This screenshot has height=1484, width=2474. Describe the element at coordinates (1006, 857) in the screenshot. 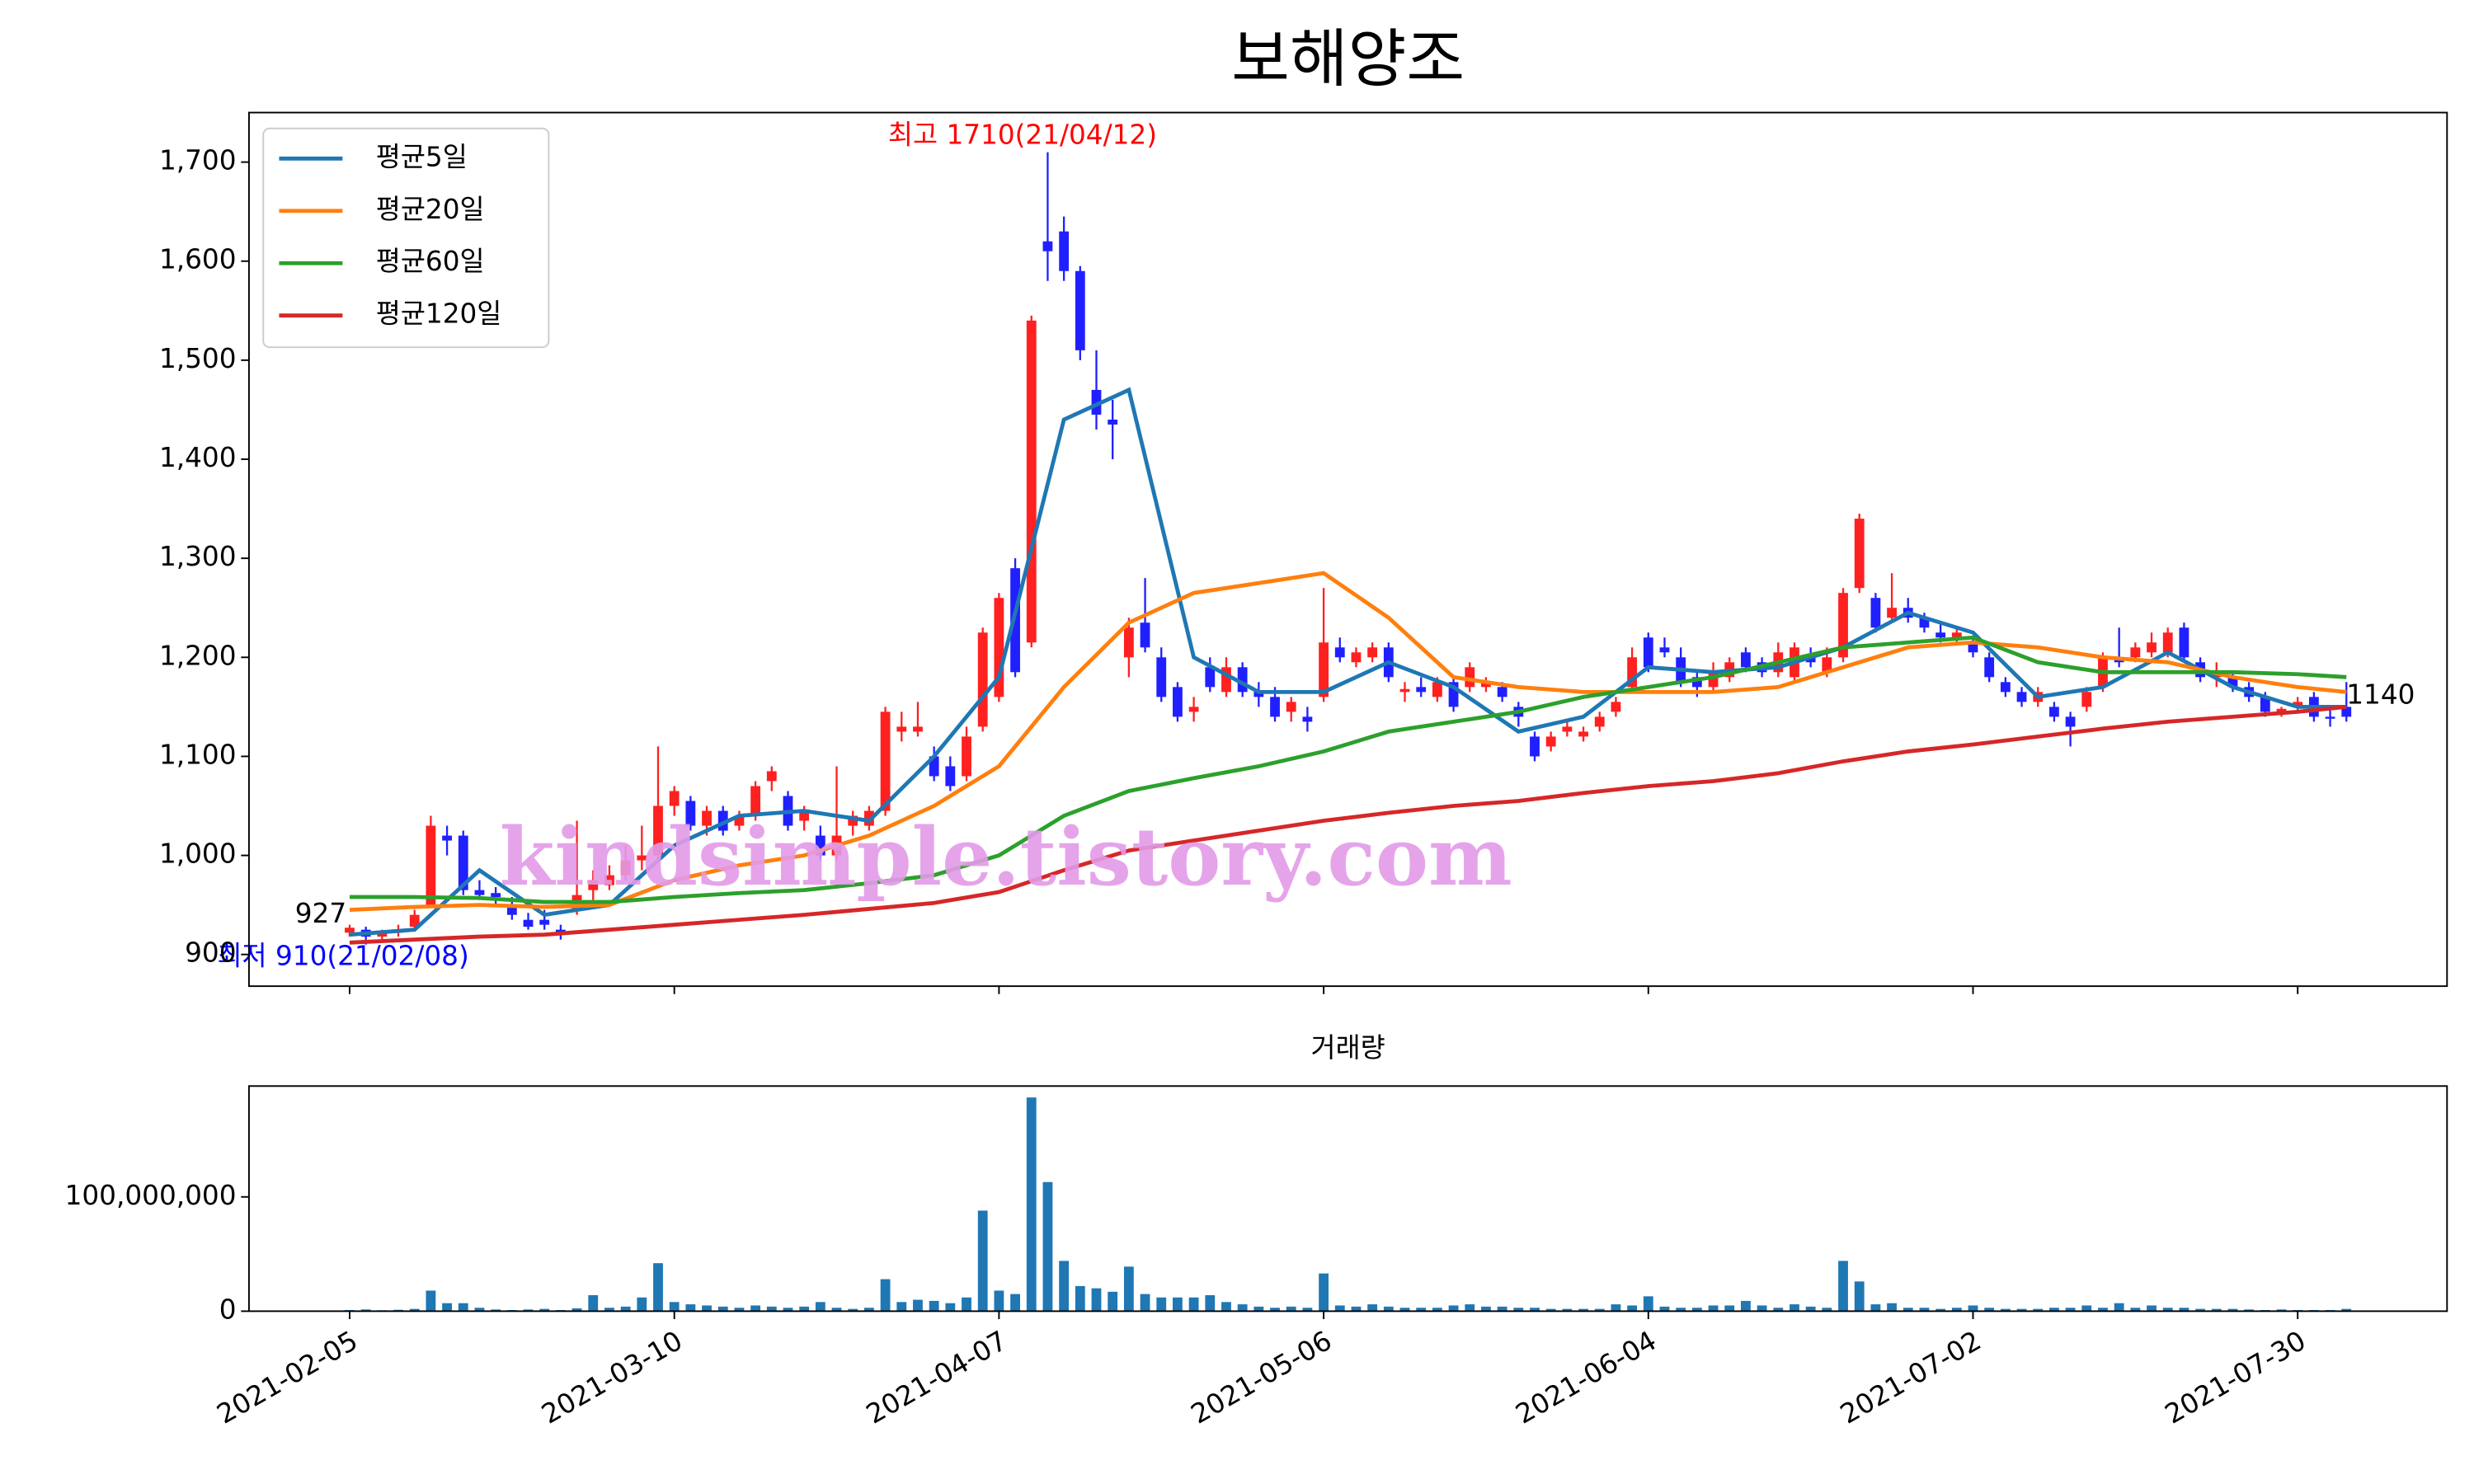

I see `watermark: kindsimple.tistory.com` at that location.